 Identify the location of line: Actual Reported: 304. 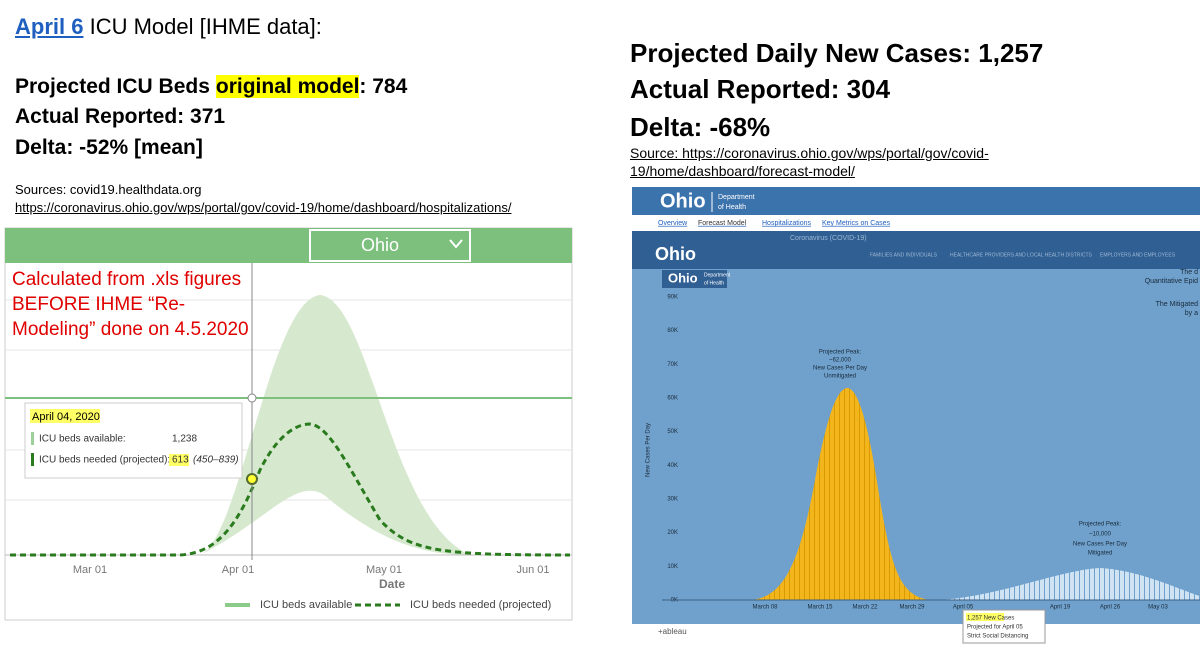
(760, 89).